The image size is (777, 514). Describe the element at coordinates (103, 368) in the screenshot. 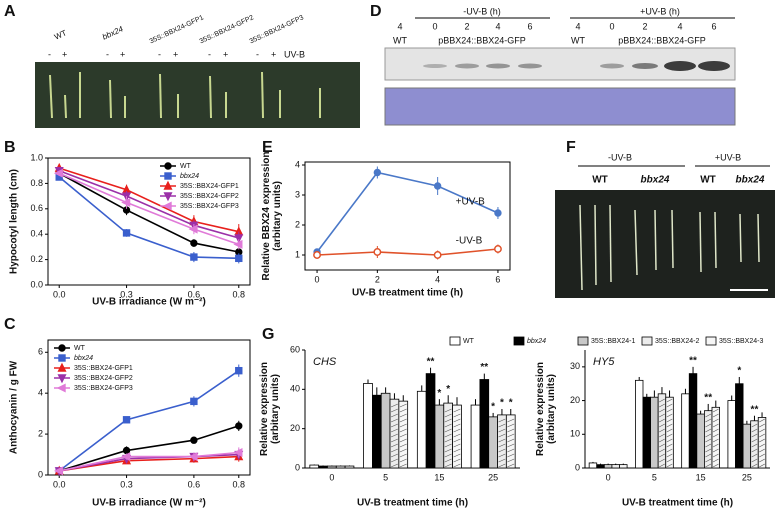

I see `legend-label: 35S::BBX24-GFP1` at that location.